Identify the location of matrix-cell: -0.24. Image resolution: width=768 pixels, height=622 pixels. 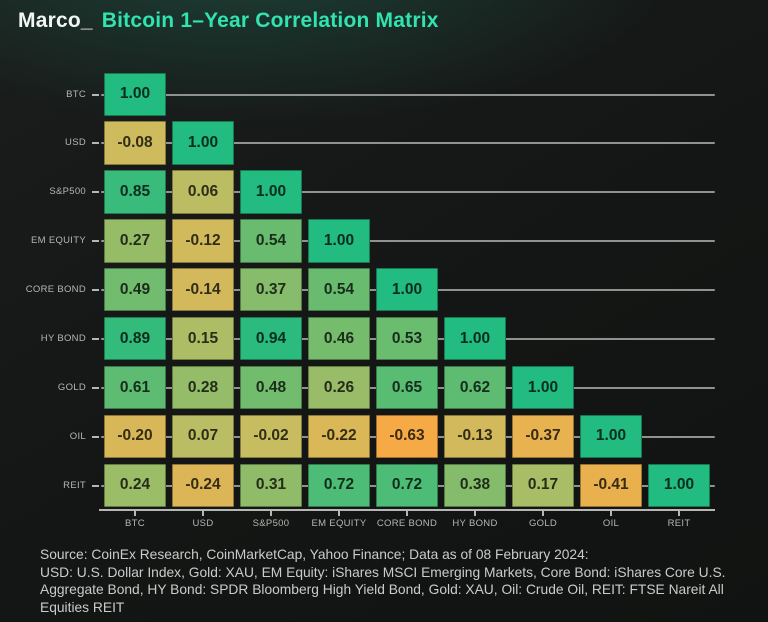
(203, 485).